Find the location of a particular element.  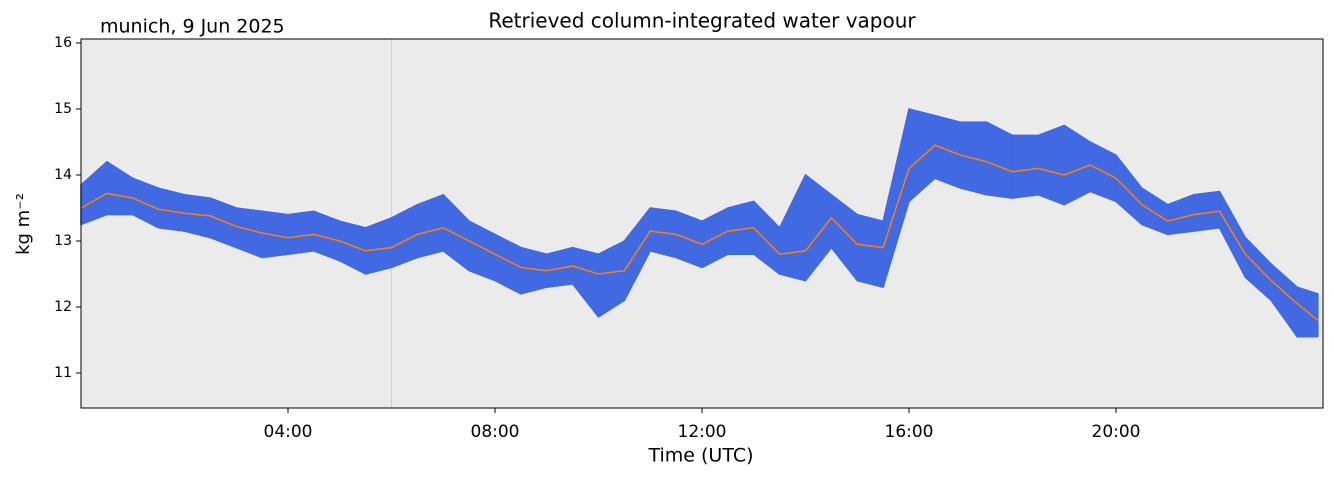

x-tick-label: 12:00 is located at coordinates (702, 432).